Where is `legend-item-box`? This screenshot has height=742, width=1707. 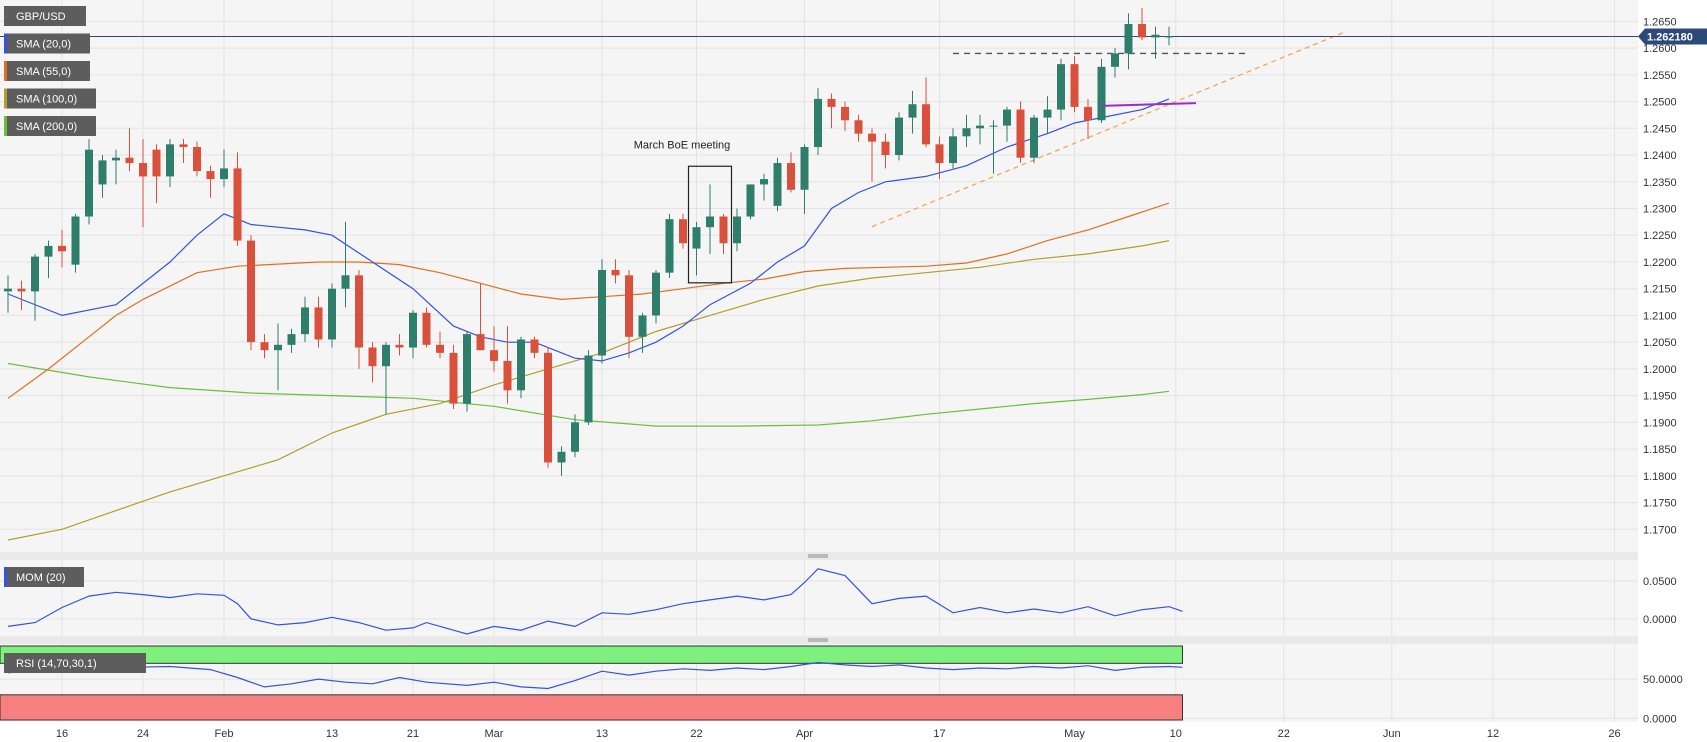 legend-item-box is located at coordinates (47, 71).